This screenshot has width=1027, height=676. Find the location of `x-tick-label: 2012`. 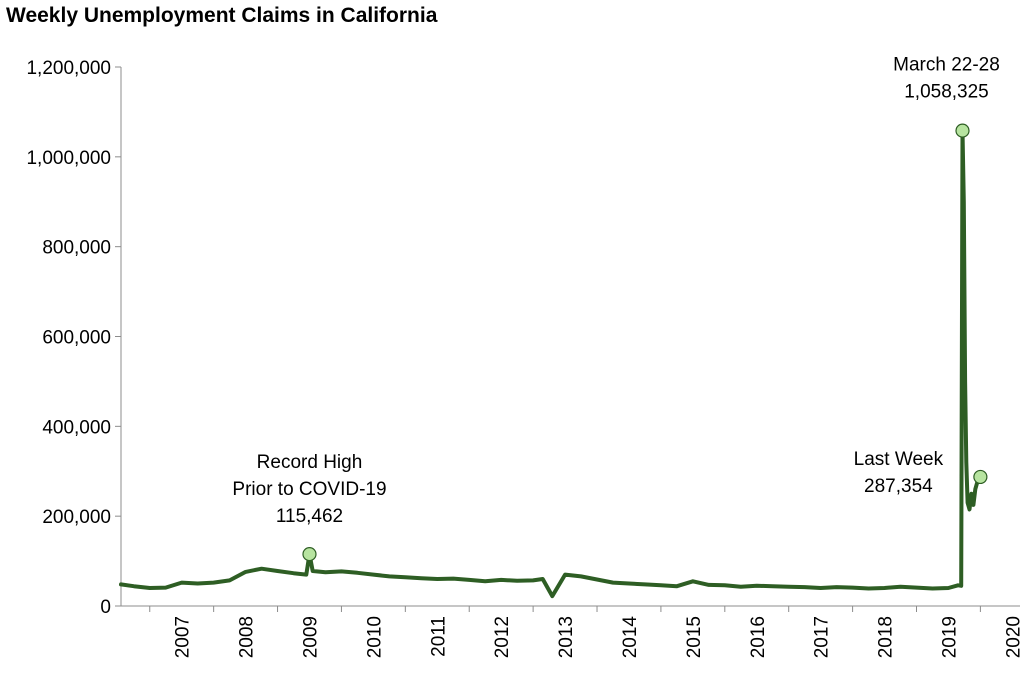

x-tick-label: 2012 is located at coordinates (502, 637).